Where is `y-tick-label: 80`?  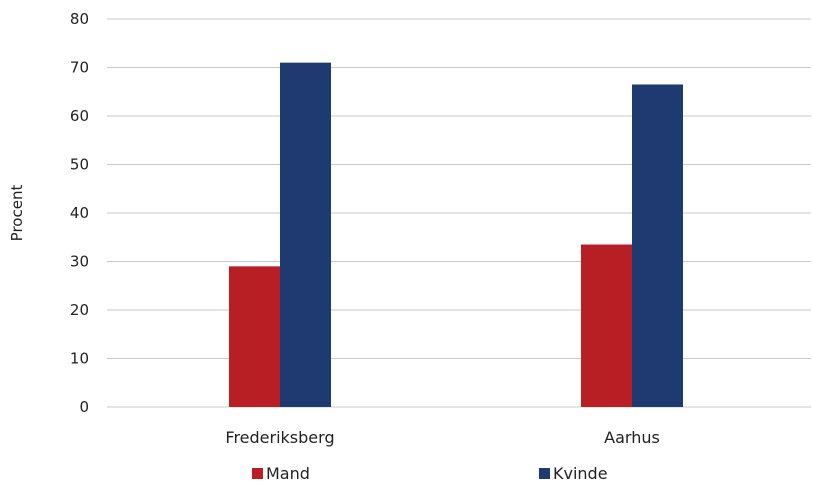
y-tick-label: 80 is located at coordinates (79, 19).